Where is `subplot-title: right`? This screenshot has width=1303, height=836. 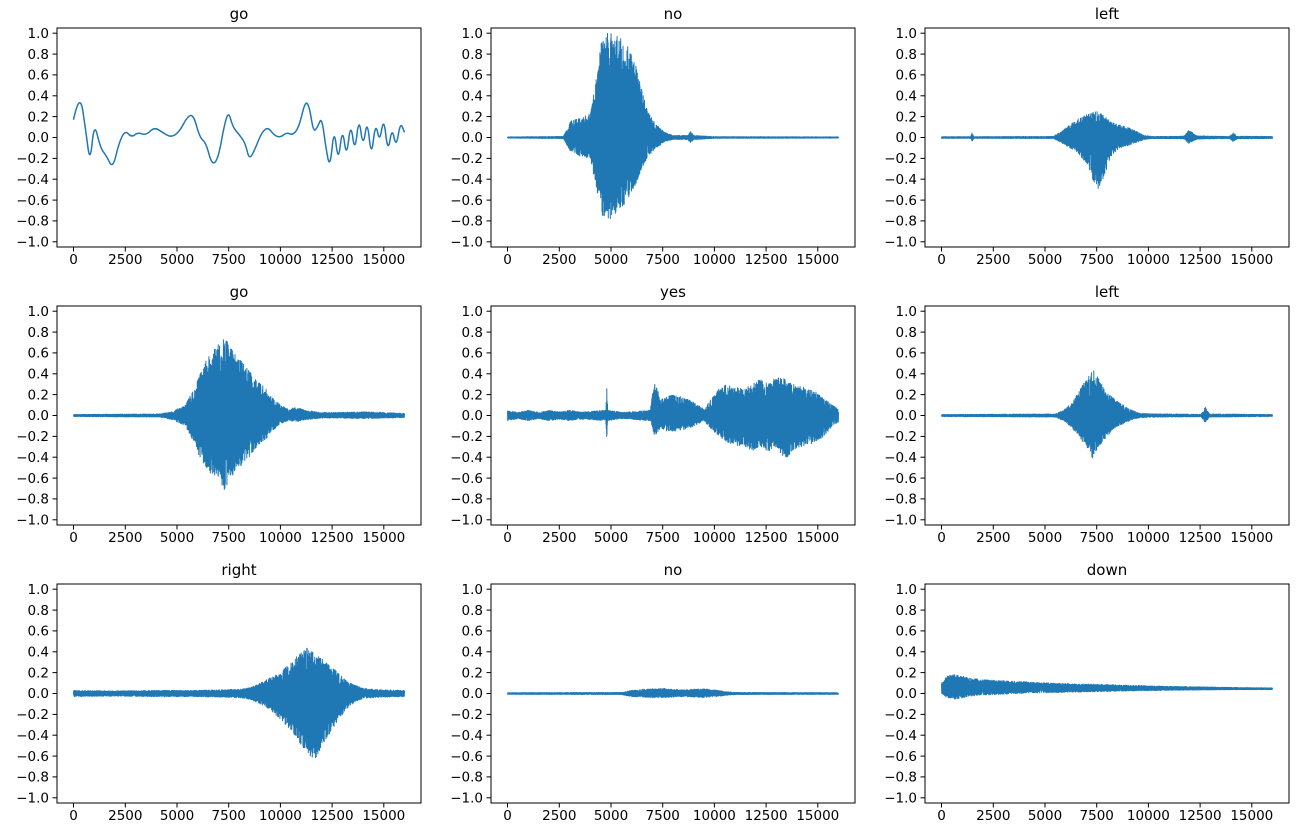 subplot-title: right is located at coordinates (239, 570).